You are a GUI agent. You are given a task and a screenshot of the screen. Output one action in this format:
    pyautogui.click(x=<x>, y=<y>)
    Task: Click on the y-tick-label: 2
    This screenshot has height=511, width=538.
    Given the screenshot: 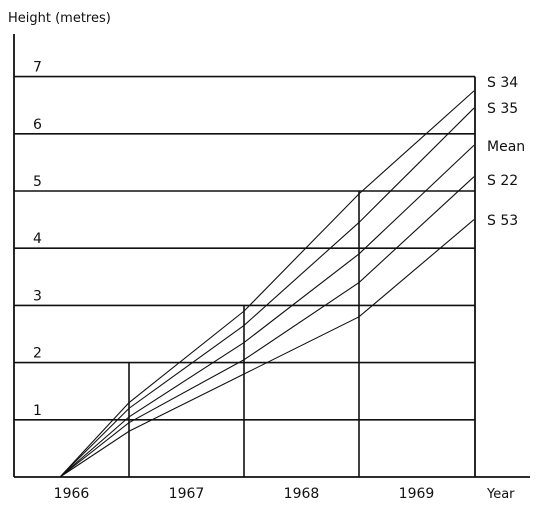 What is the action you would take?
    pyautogui.click(x=37, y=354)
    